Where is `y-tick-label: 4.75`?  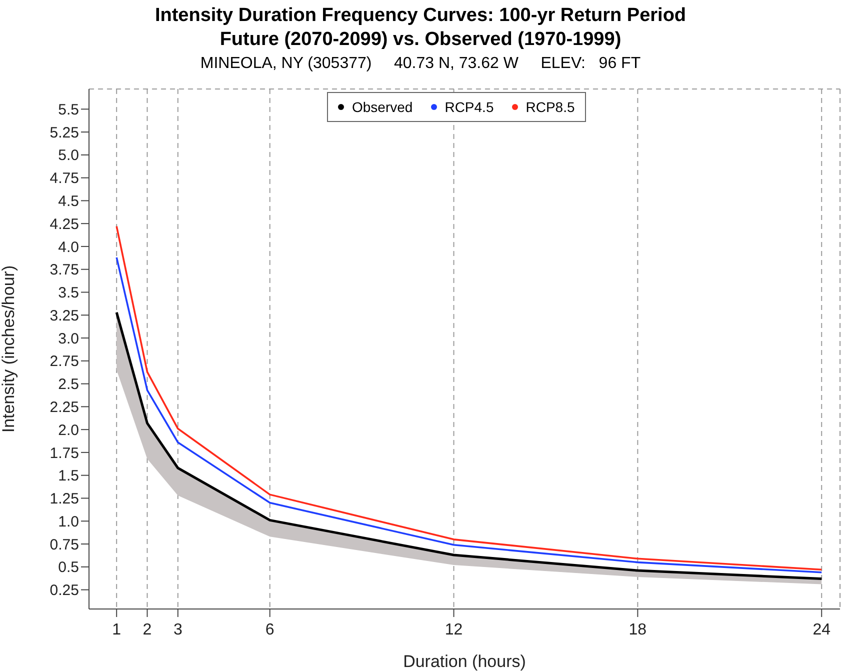
y-tick-label: 4.75 is located at coordinates (64, 179).